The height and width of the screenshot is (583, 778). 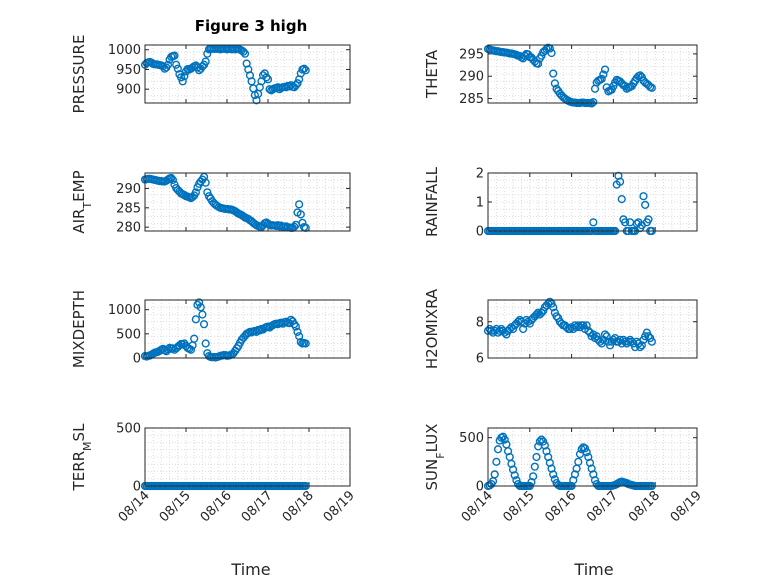 What do you see at coordinates (480, 203) in the screenshot?
I see `y-tick-label: 1` at bounding box center [480, 203].